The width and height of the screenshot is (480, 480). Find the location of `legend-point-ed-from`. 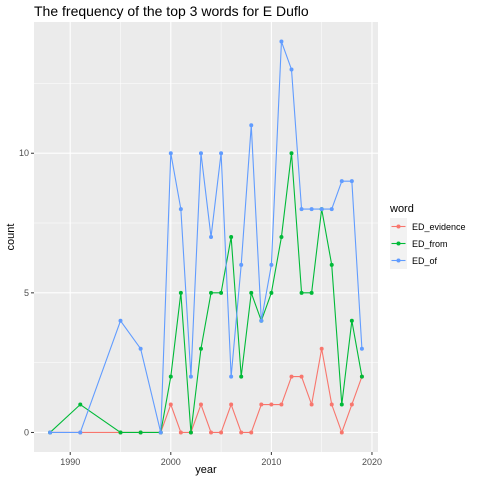

legend-point-ed-from is located at coordinates (398, 243).